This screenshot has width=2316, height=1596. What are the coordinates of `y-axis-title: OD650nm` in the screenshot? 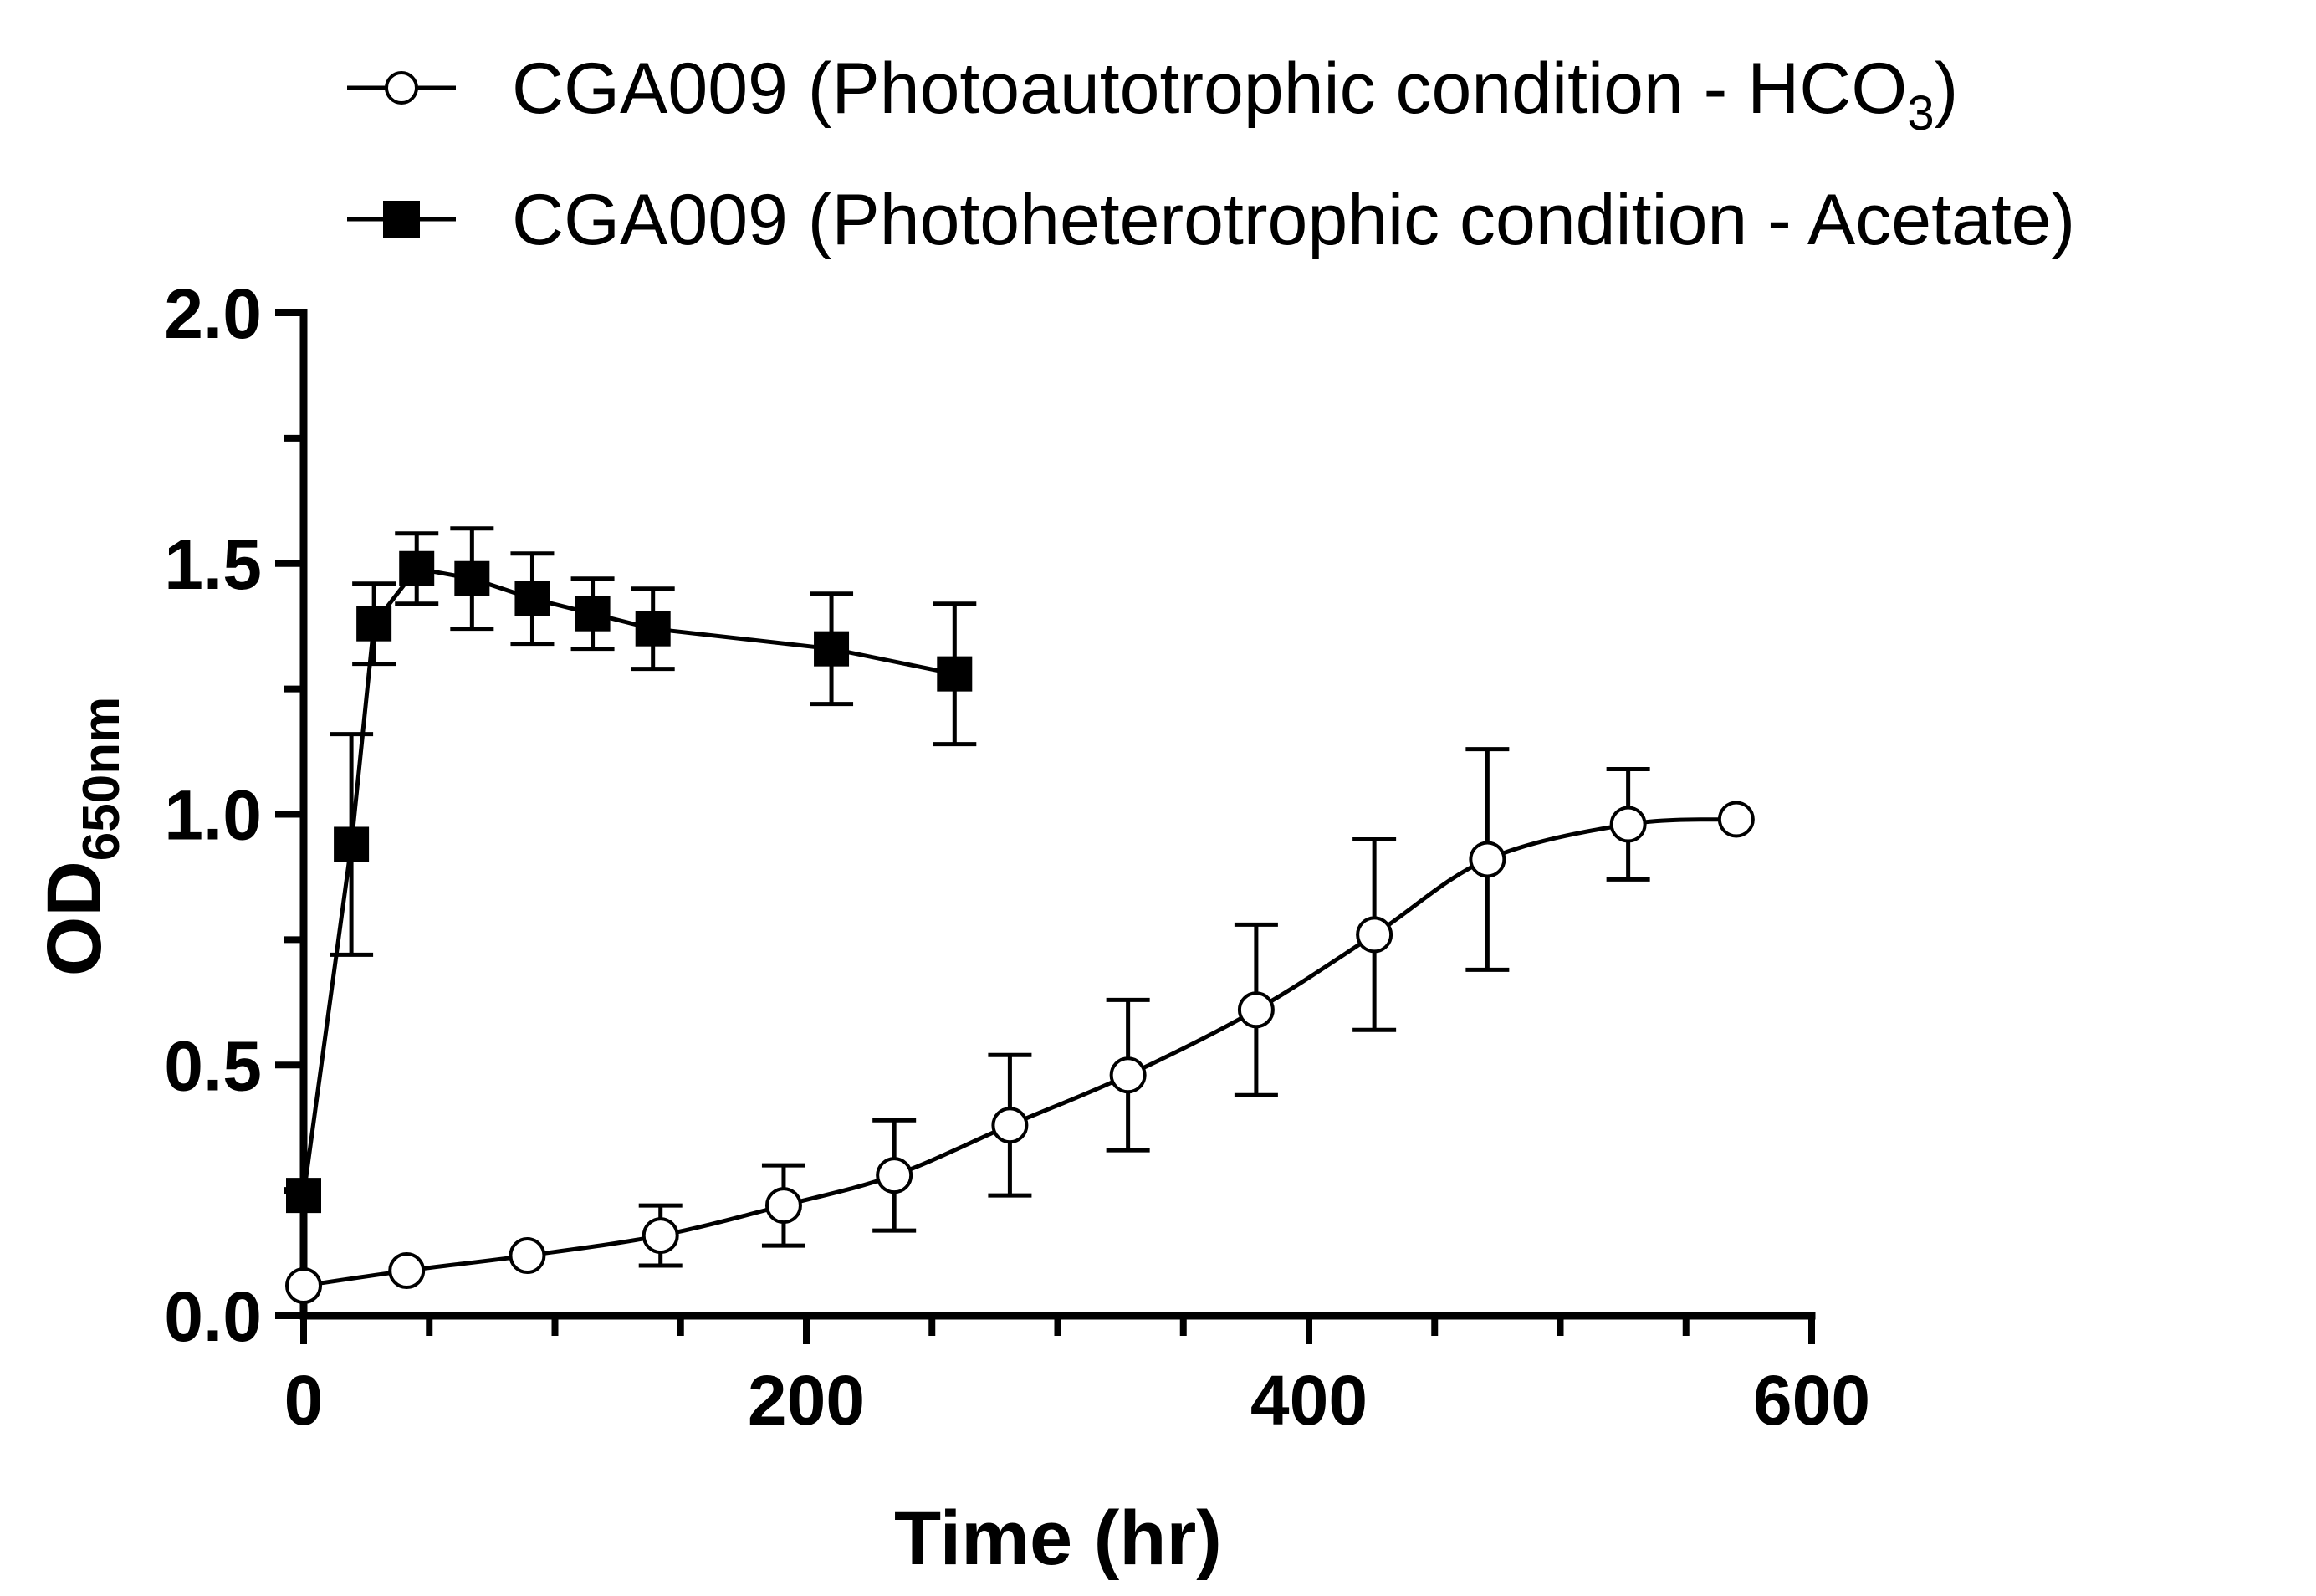 It's located at (81, 837).